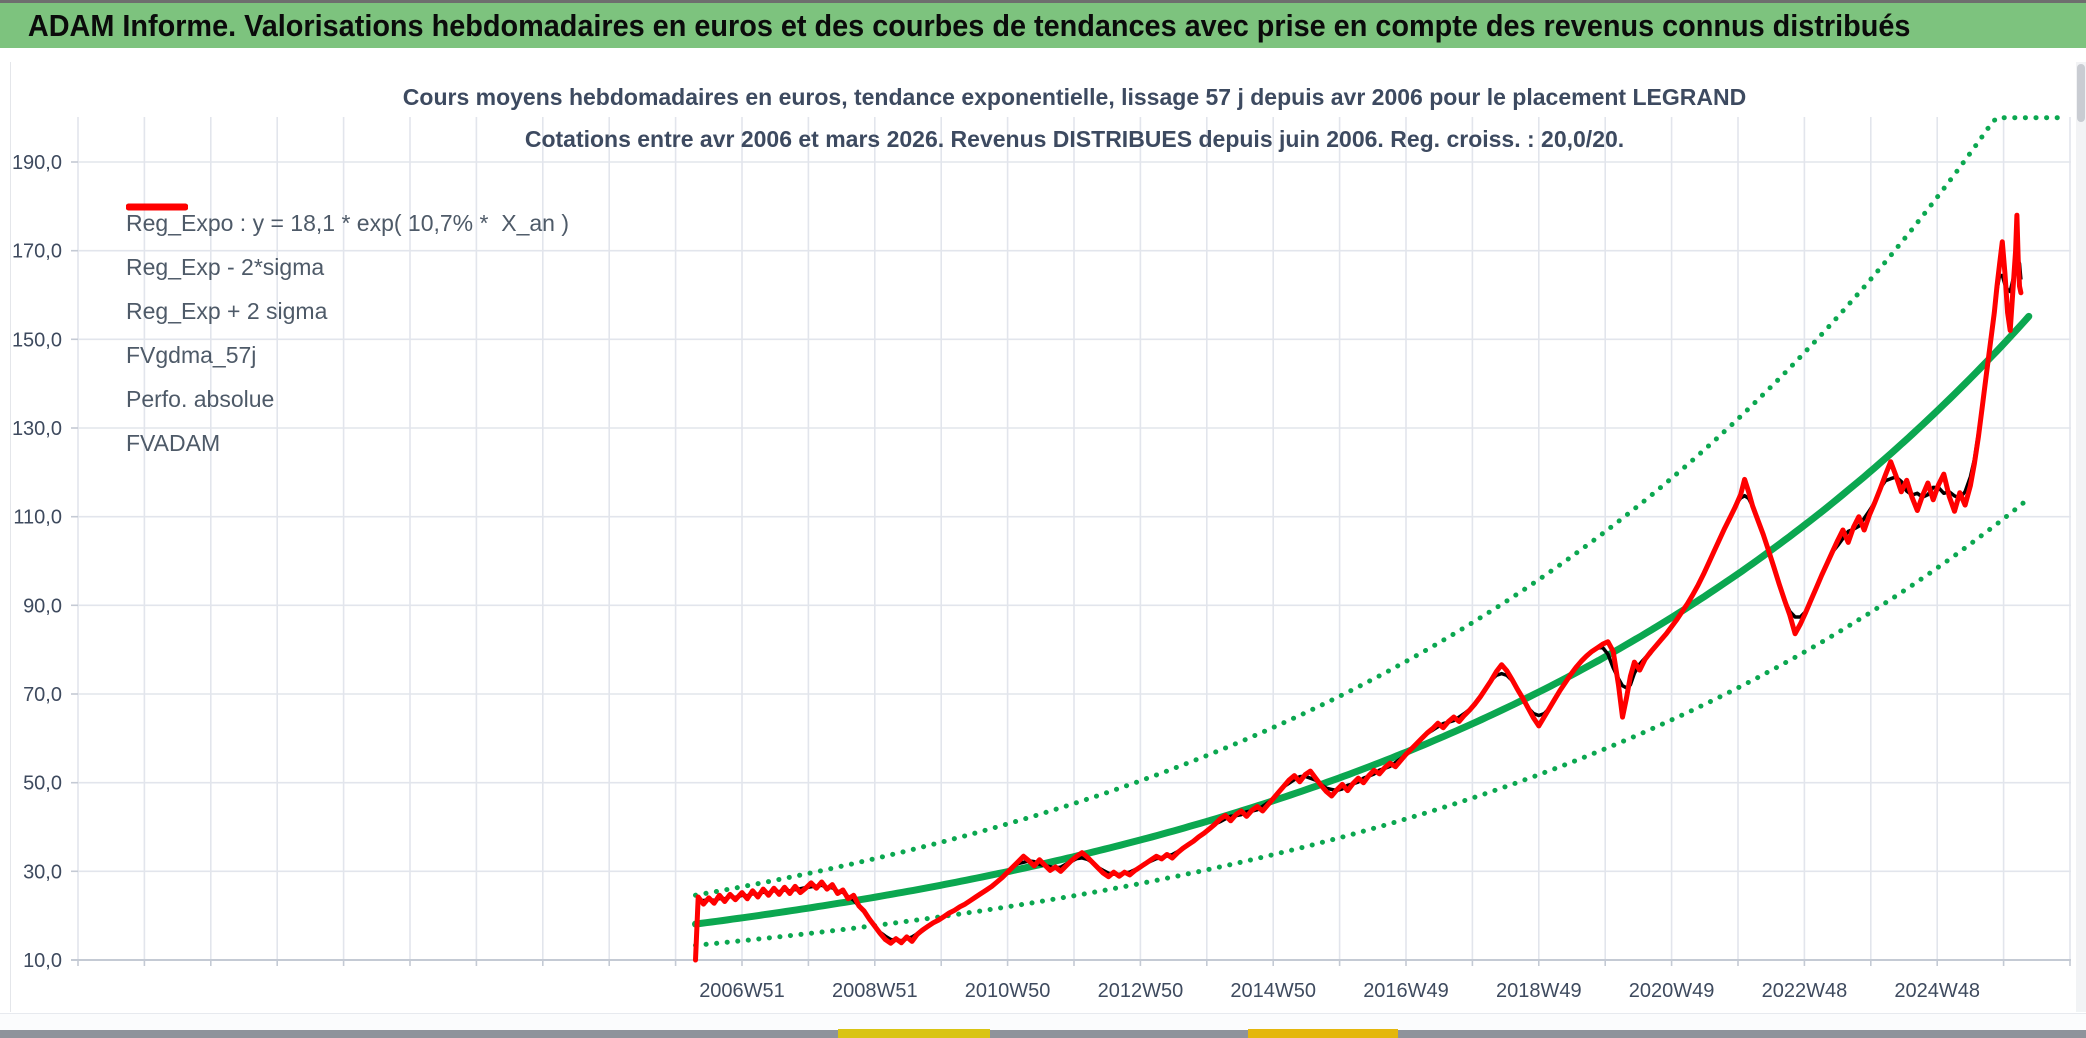 The height and width of the screenshot is (1038, 2086). I want to click on y-axis-label: 190,0, so click(37, 163).